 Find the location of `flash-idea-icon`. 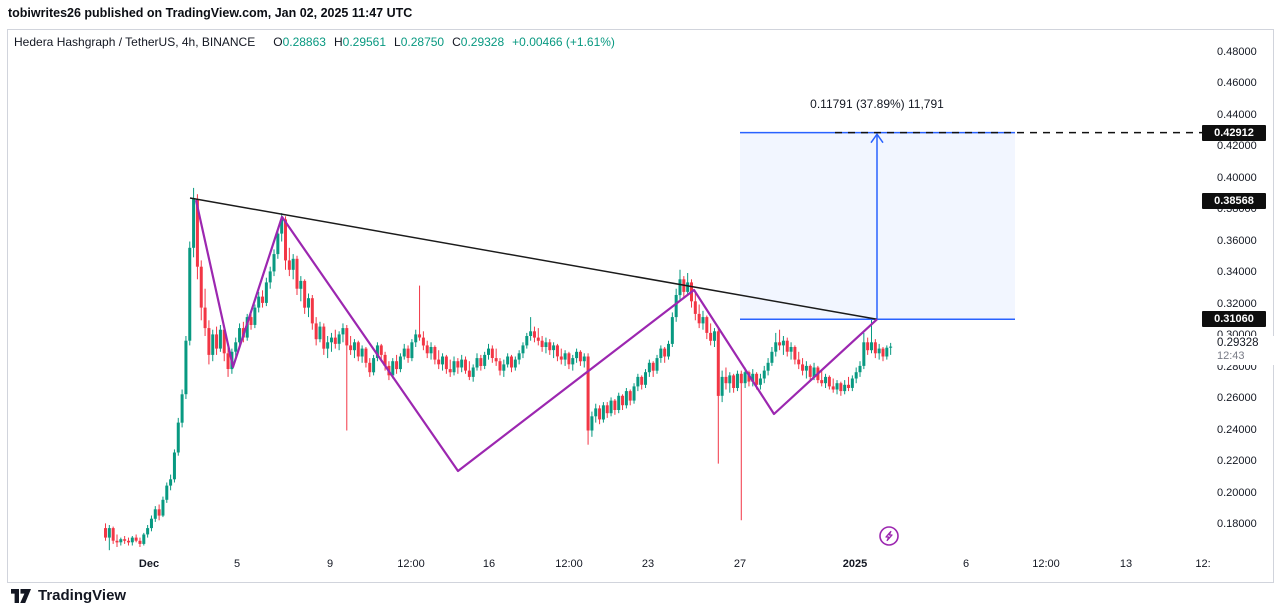

flash-idea-icon is located at coordinates (889, 536).